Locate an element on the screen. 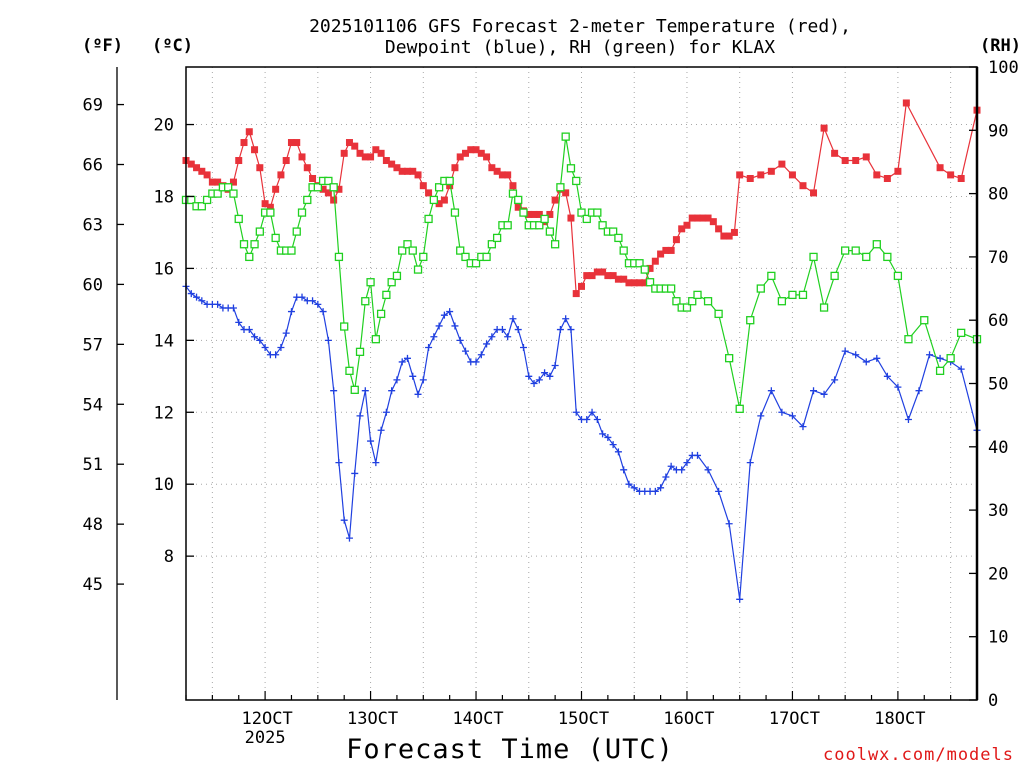  rh-tick-label: 20 is located at coordinates (998, 574).